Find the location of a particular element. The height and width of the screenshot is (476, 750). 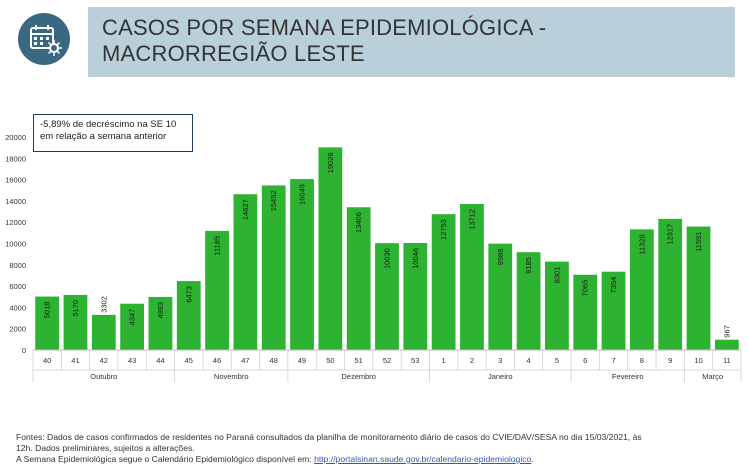

x-tick-label: 51 is located at coordinates (359, 360).